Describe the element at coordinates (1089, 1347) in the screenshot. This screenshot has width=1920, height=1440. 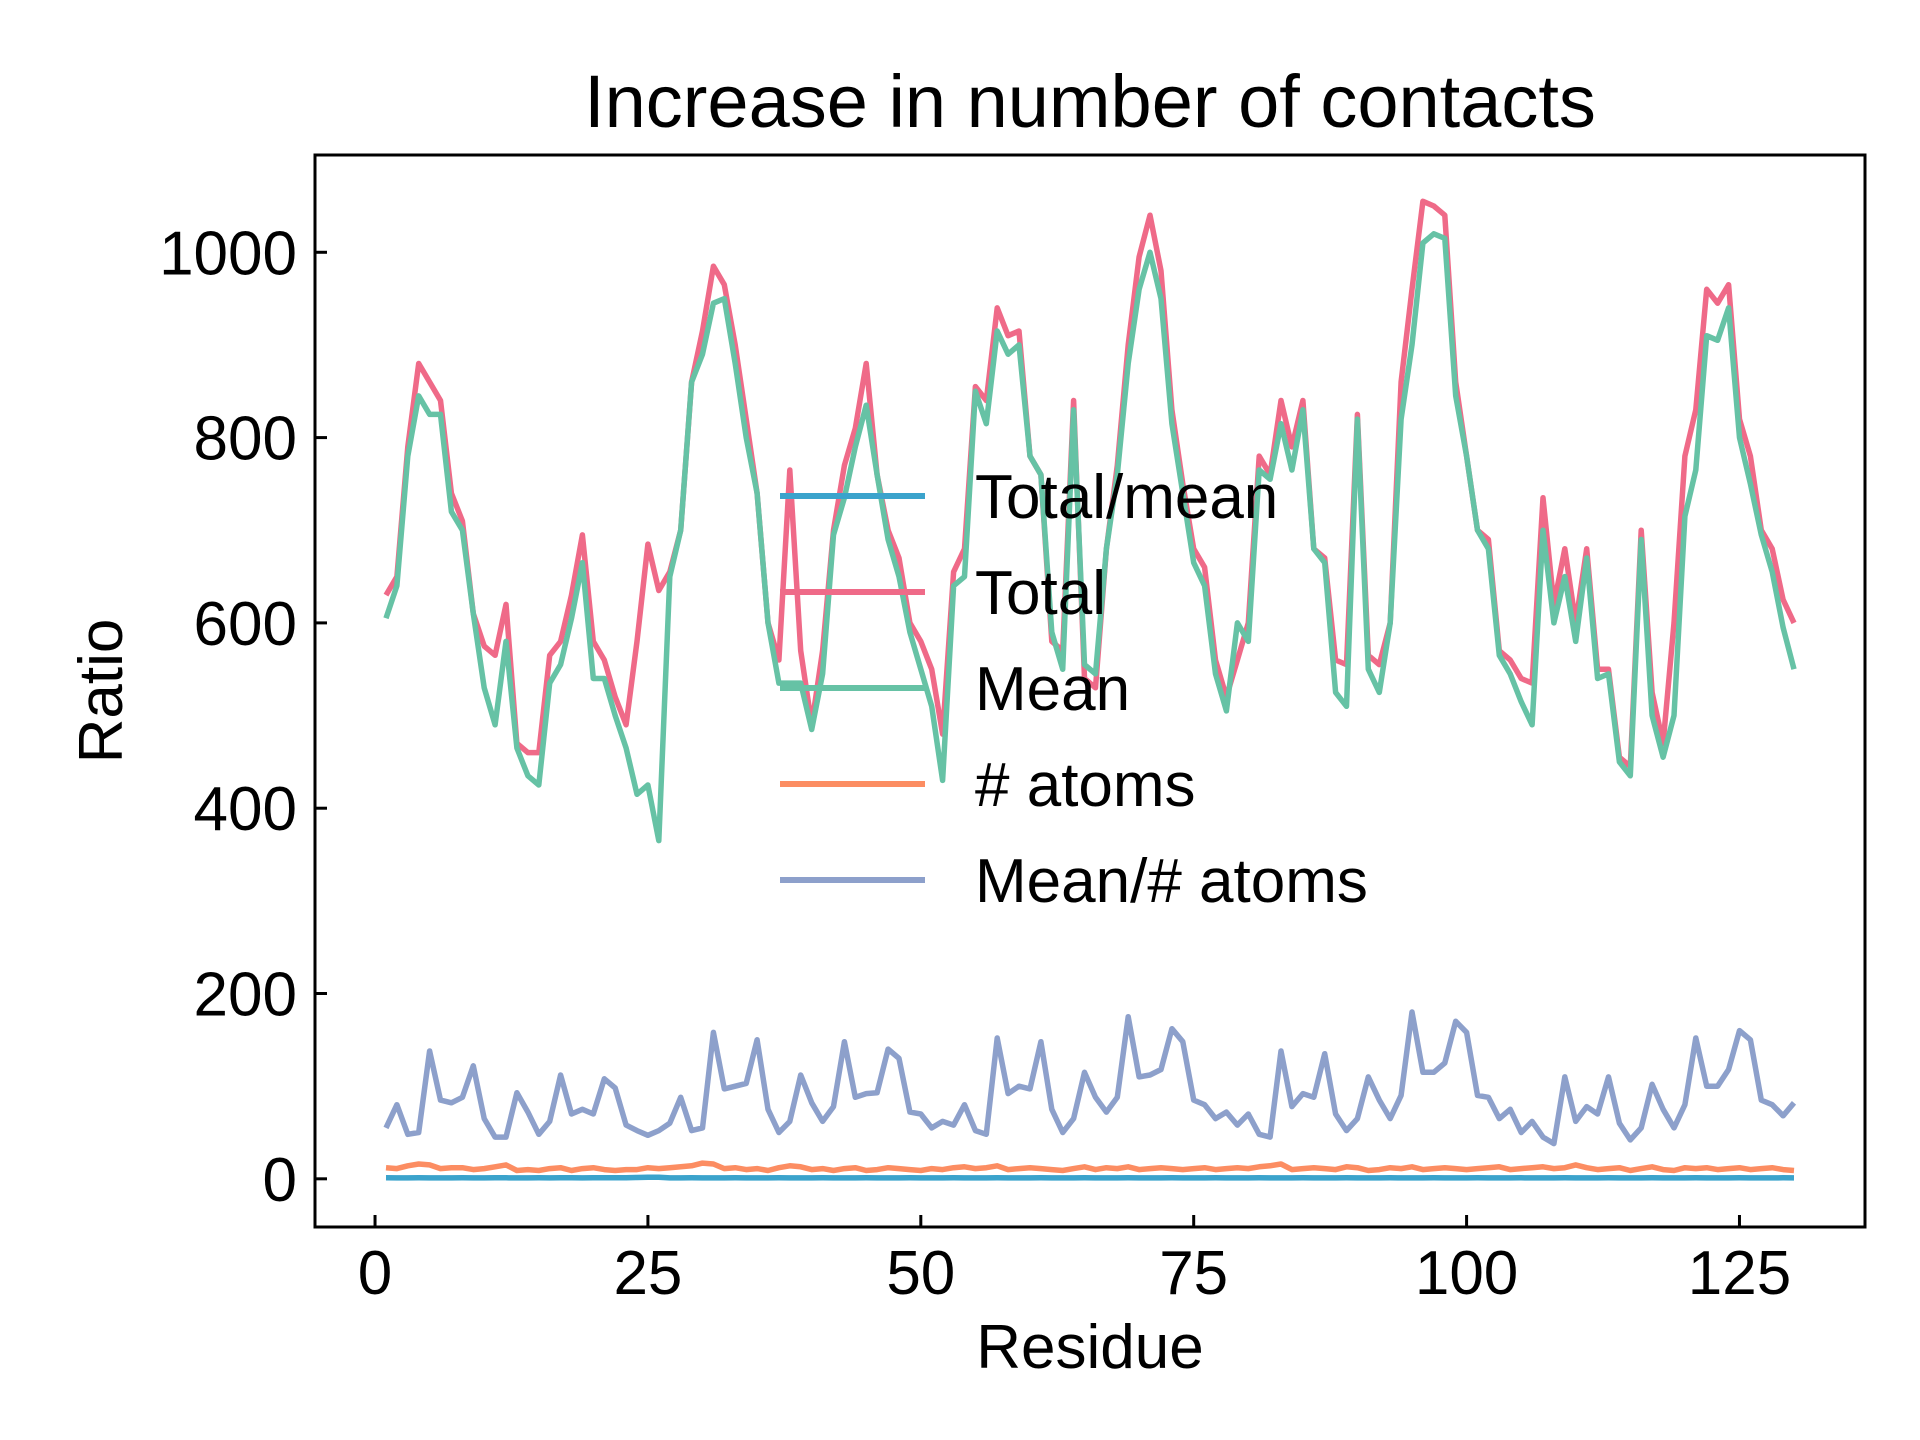
I see `x-axis-label: Residue` at that location.